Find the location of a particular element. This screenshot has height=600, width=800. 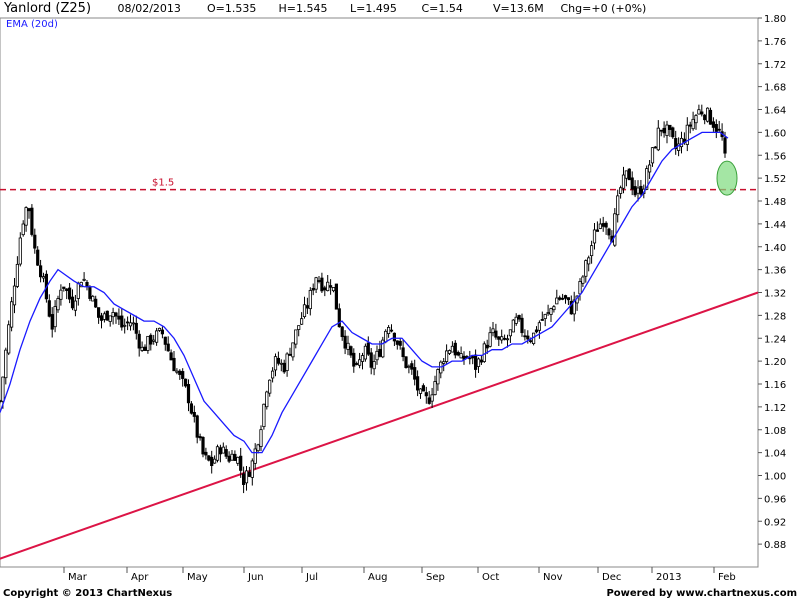

y-tick-label: 1.24 is located at coordinates (775, 339).